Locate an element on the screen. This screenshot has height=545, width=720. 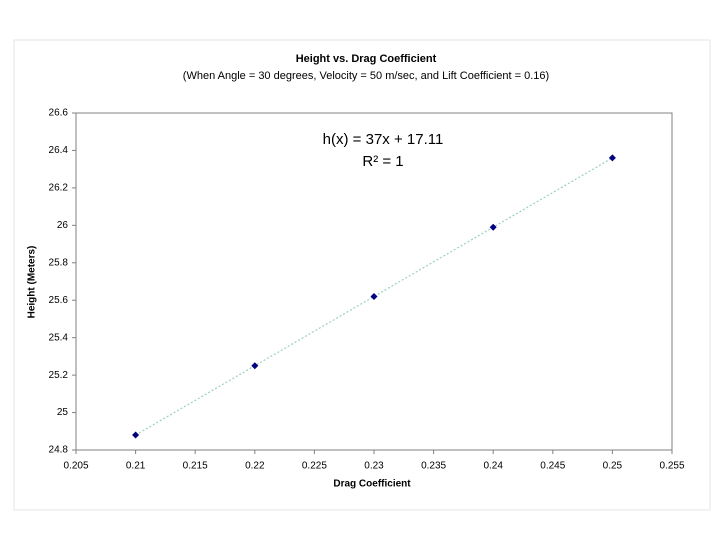
x-tick-label: 0.22 is located at coordinates (255, 466).